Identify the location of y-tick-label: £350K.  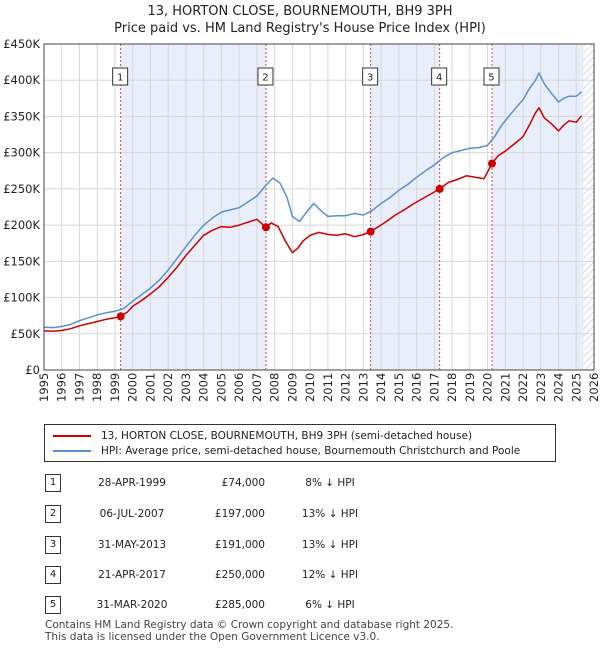
(21, 116).